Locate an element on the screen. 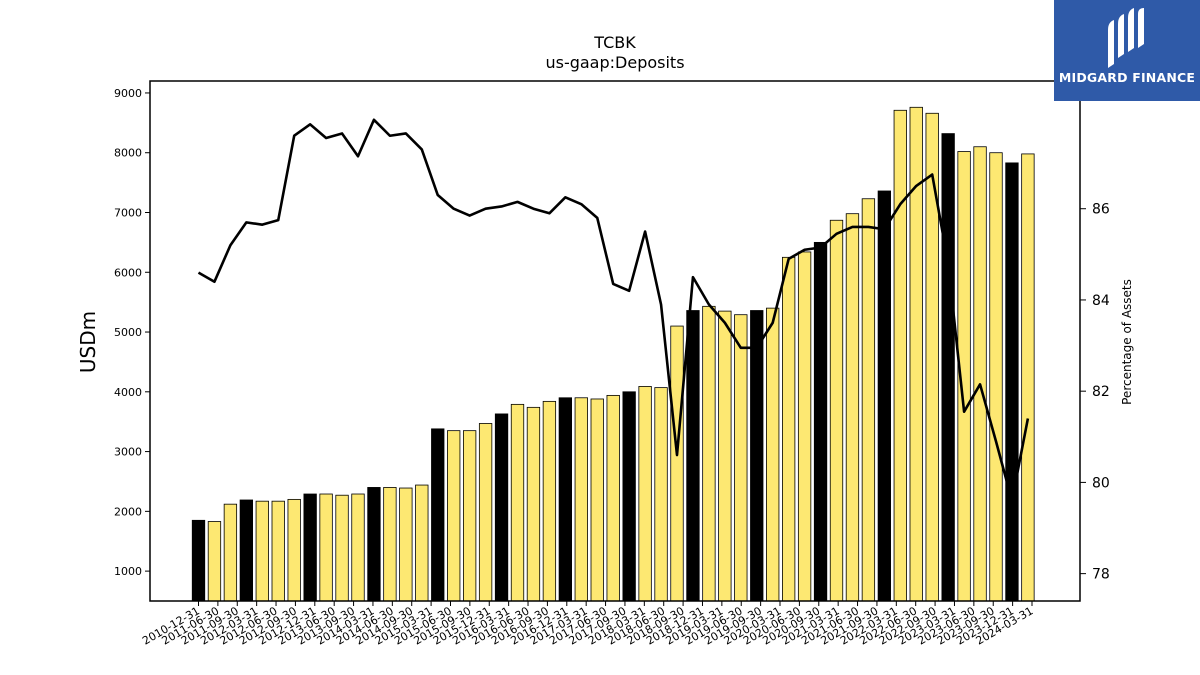 The height and width of the screenshot is (675, 1200). y-tick-label: 6000 is located at coordinates (128, 272).